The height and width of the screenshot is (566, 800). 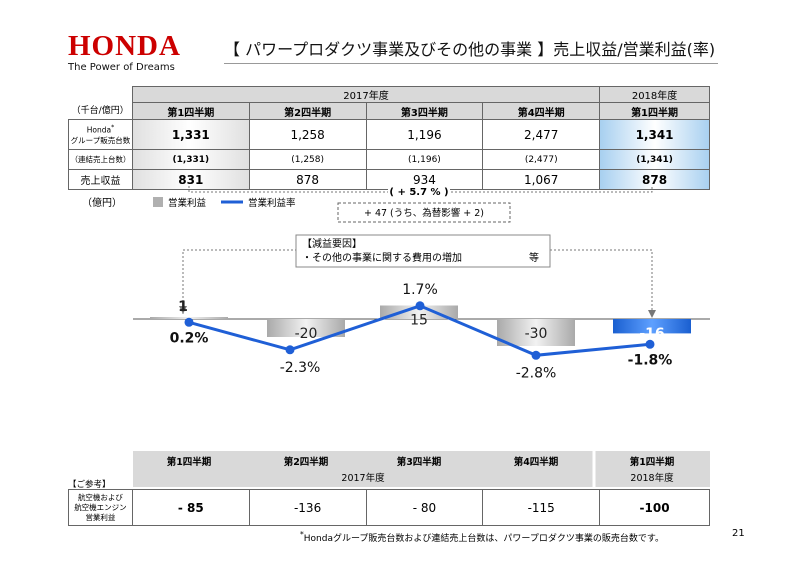 I want to click on legend-line-label: 営業利益率, so click(x=272, y=203).